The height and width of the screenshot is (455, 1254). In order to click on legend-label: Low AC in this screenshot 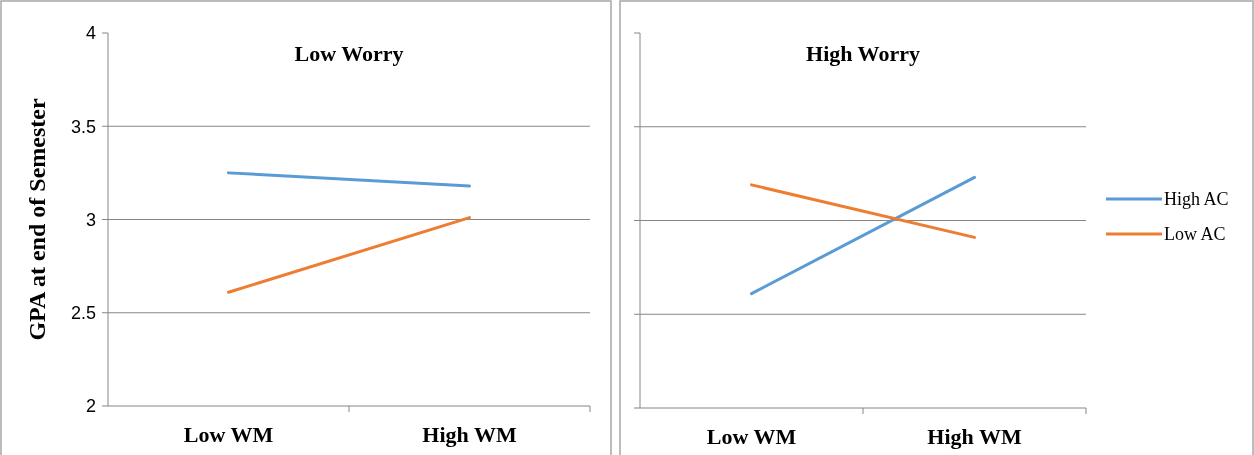, I will do `click(1195, 234)`.